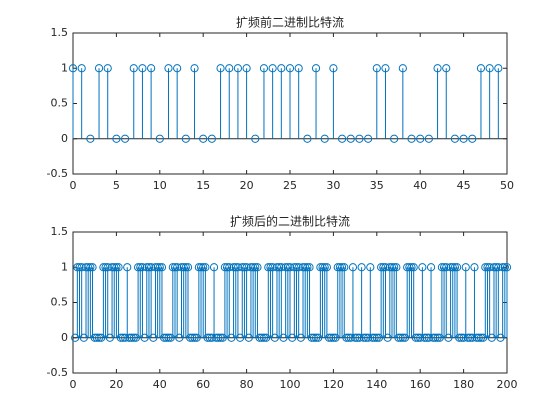  What do you see at coordinates (290, 22) in the screenshot?
I see `chart-title: 扩频前二进制比特流` at bounding box center [290, 22].